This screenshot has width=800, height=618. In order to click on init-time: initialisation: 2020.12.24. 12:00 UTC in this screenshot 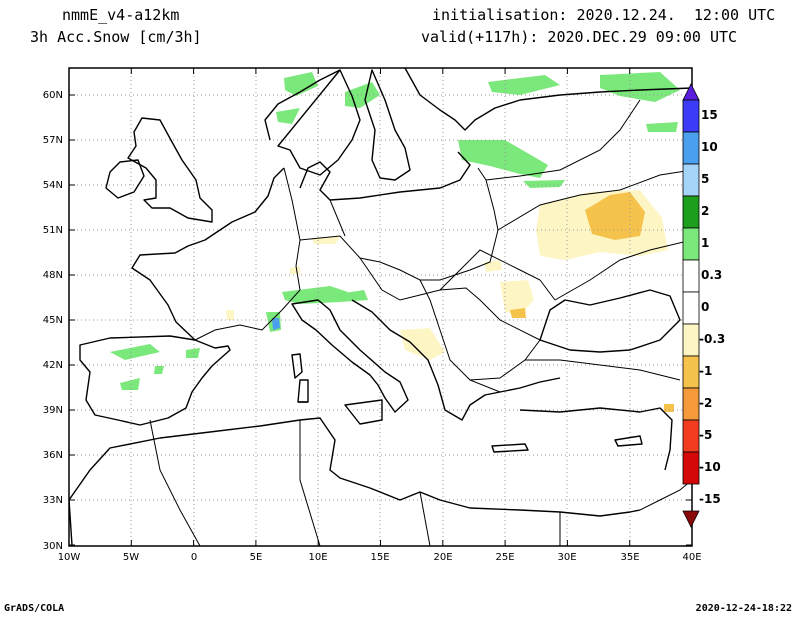, I will do `click(604, 15)`.